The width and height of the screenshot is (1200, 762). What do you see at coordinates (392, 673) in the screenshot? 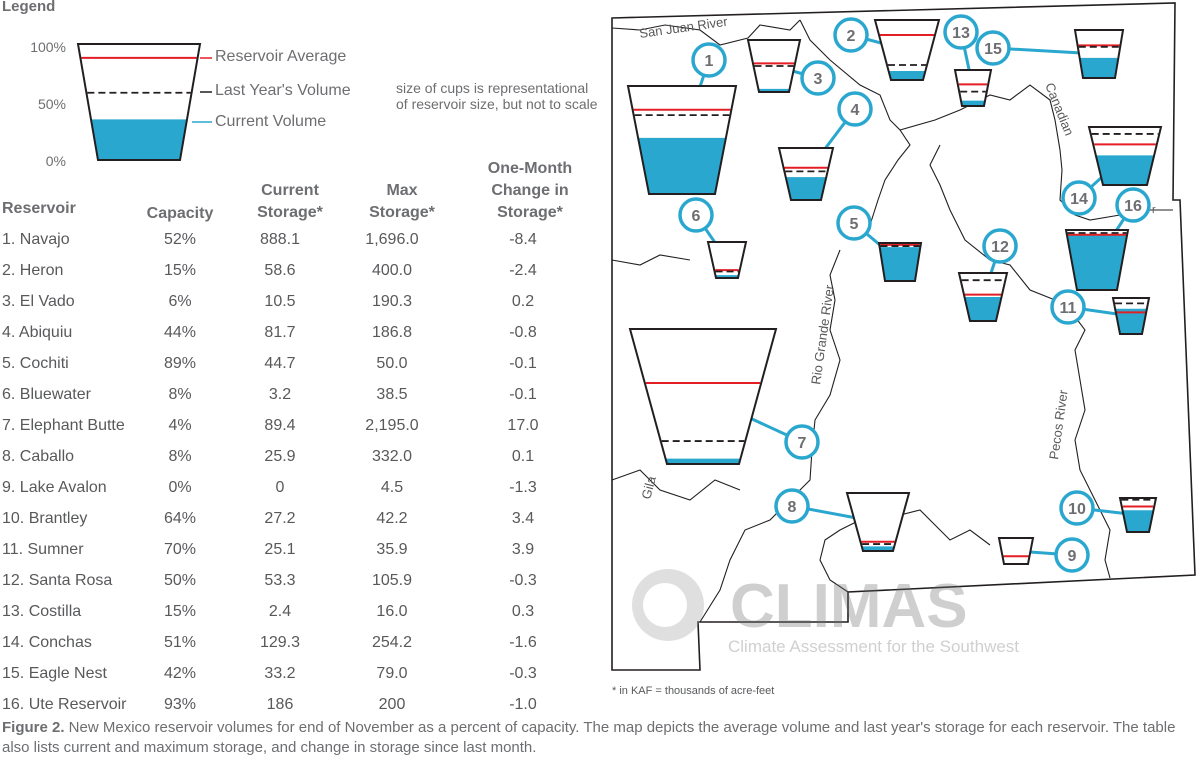
I see `table-cell-max: 79.0` at bounding box center [392, 673].